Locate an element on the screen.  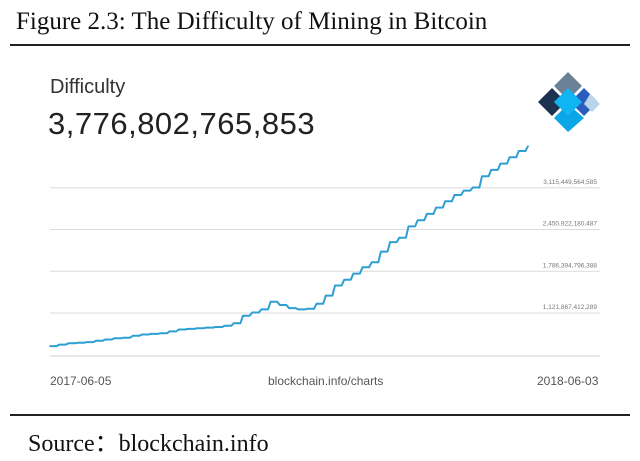
source-url-label: blockchain.info/charts is located at coordinates (326, 381).